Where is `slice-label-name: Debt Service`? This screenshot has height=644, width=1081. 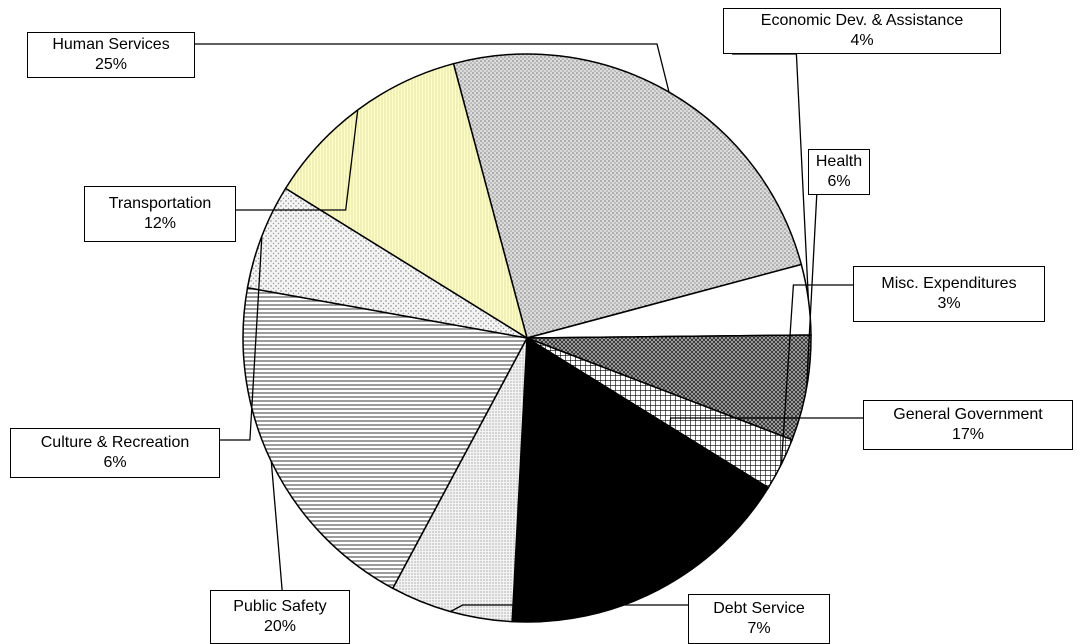
slice-label-name: Debt Service is located at coordinates (759, 608).